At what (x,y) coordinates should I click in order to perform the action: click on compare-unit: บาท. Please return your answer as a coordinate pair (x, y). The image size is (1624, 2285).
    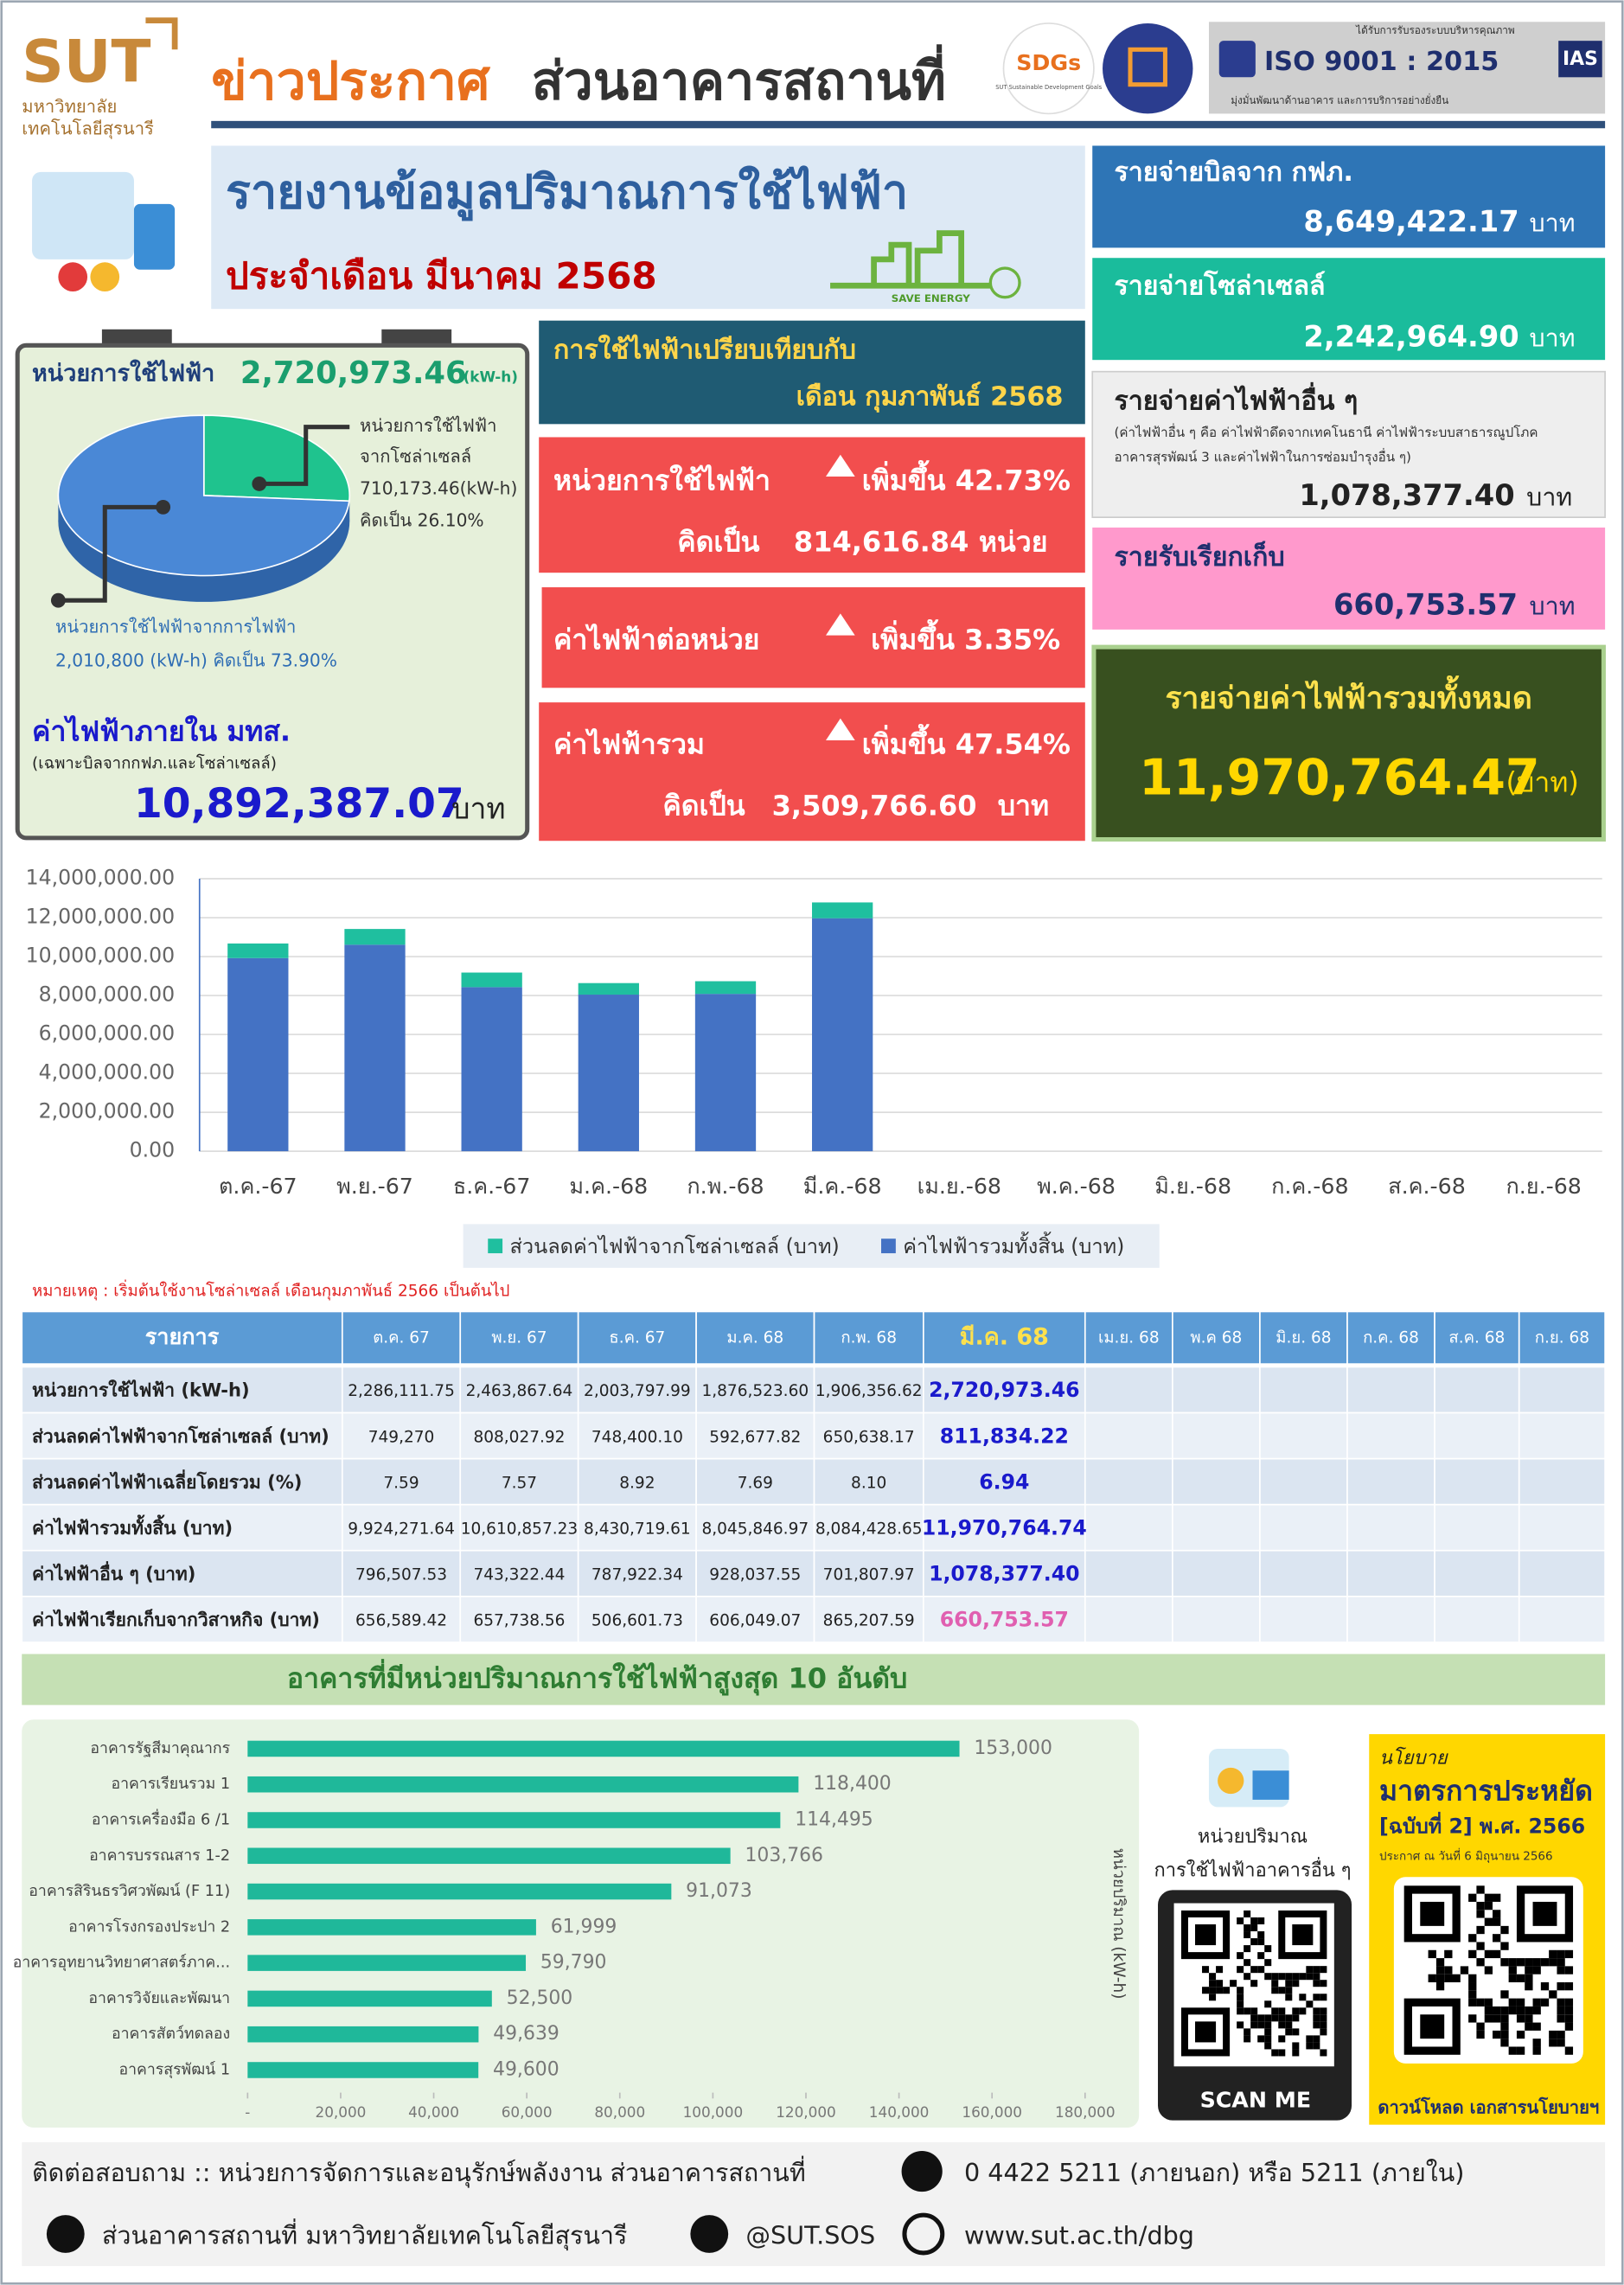
    Looking at the image, I should click on (1023, 805).